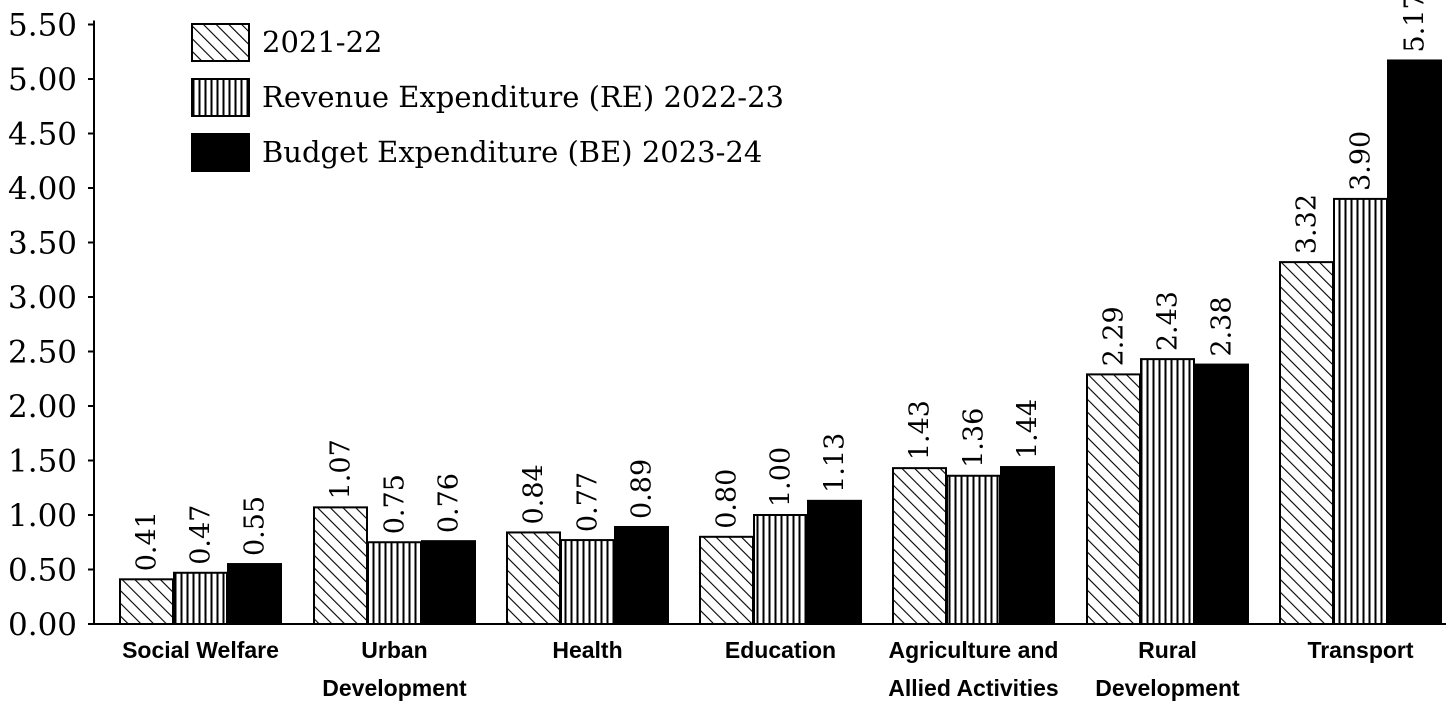  I want to click on y-tick-label: 4.50, so click(42, 135).